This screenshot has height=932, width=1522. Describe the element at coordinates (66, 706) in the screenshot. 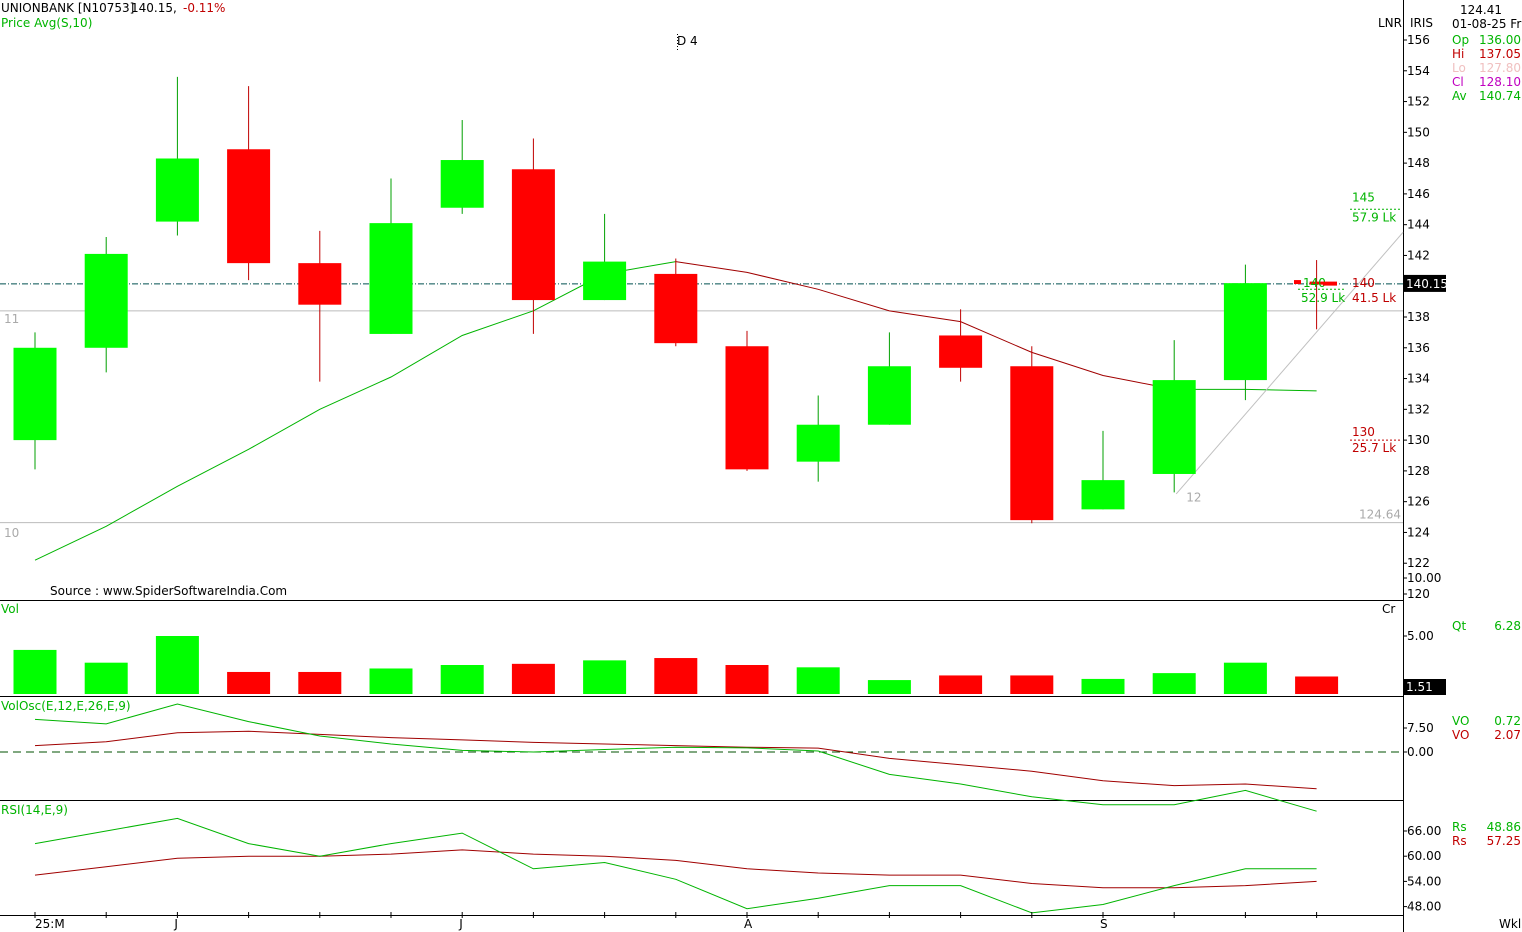

I see `volosc-title: VolOsc(E,12,E,26,E,9)` at that location.